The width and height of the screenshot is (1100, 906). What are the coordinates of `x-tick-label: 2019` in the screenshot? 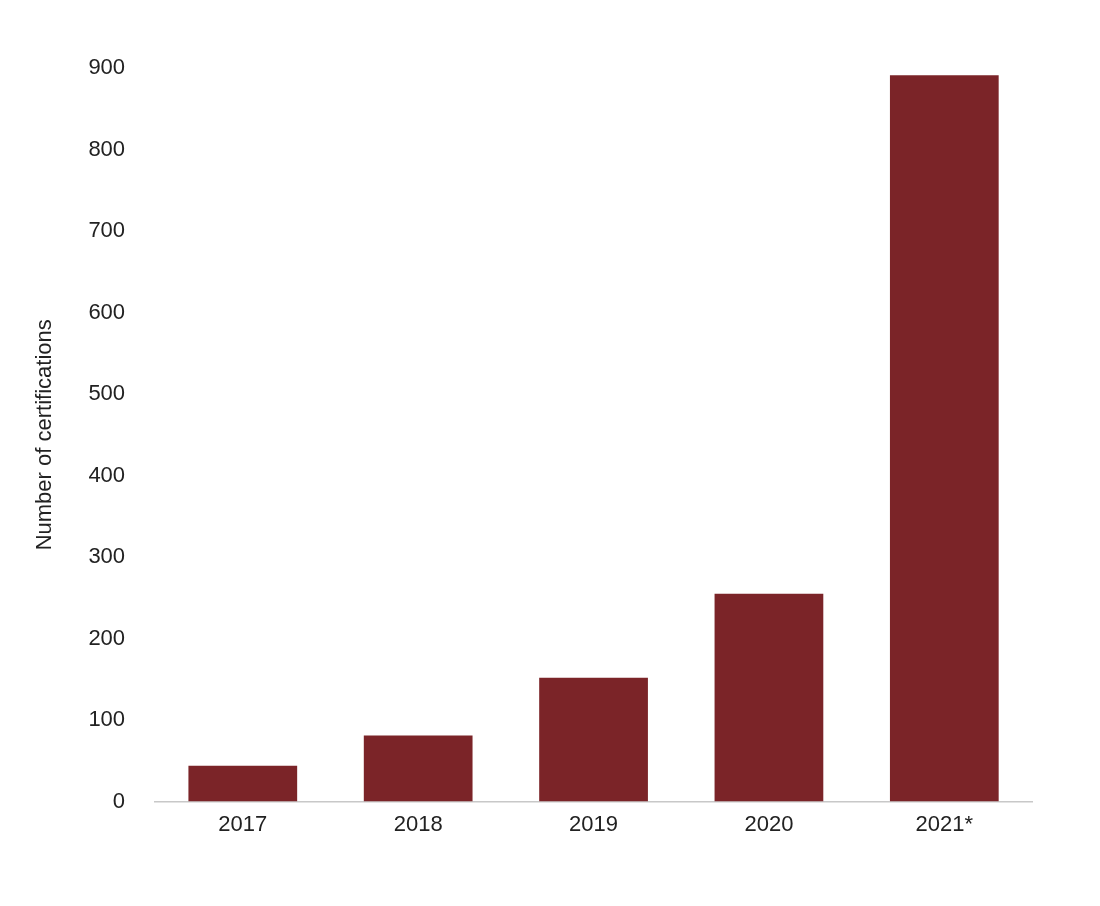 It's located at (594, 823).